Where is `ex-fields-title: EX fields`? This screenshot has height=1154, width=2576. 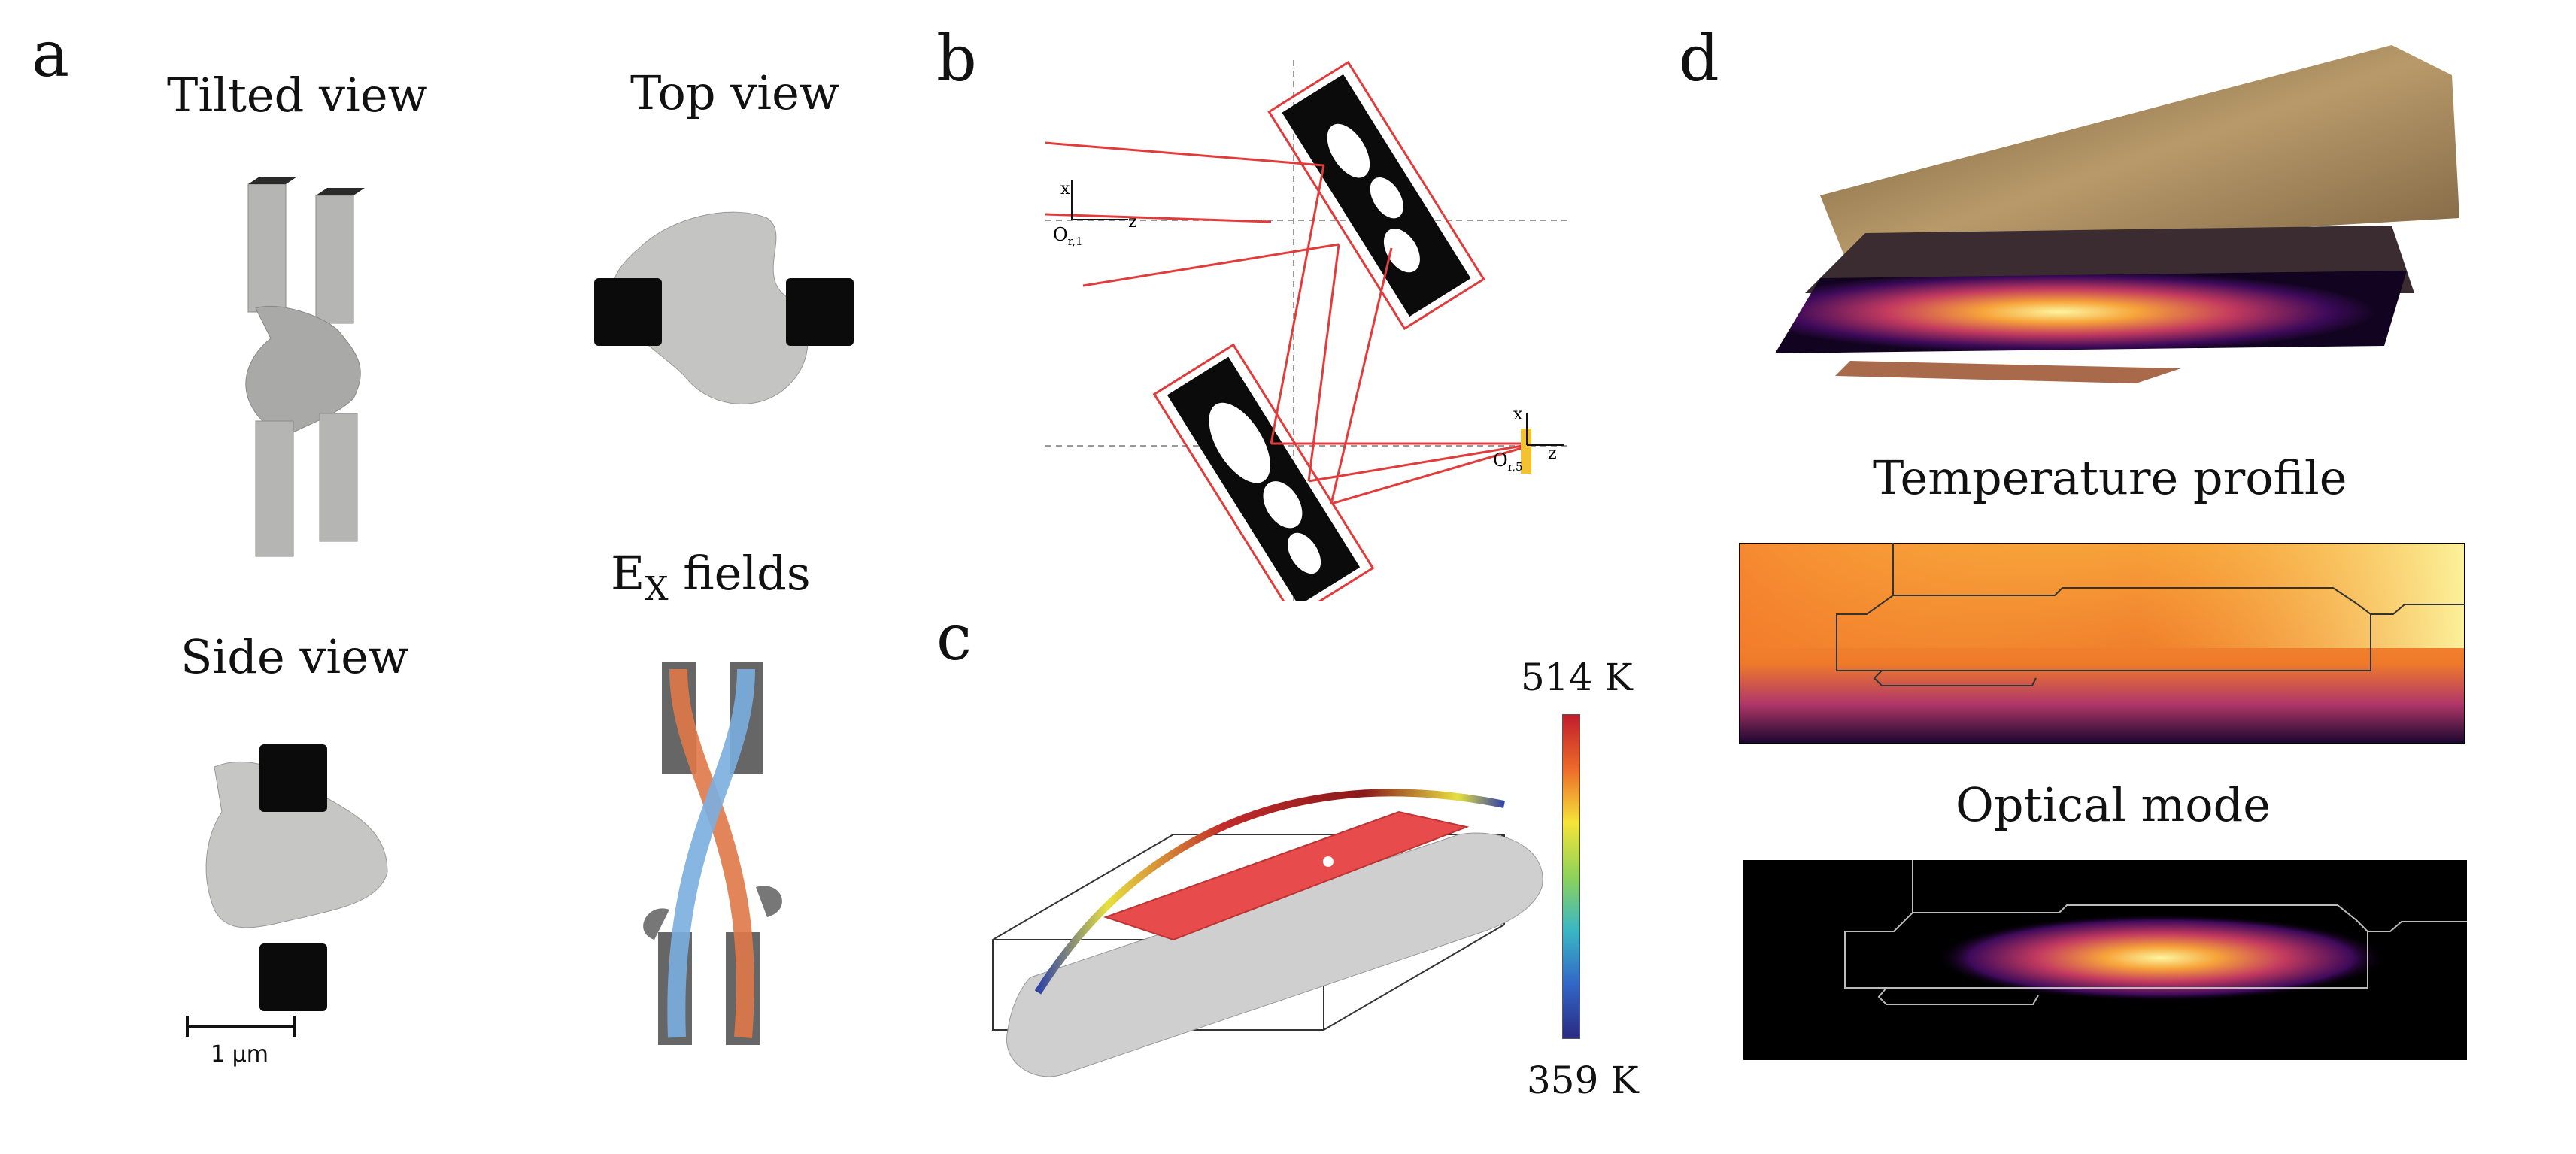
ex-fields-title: EX fields is located at coordinates (711, 577).